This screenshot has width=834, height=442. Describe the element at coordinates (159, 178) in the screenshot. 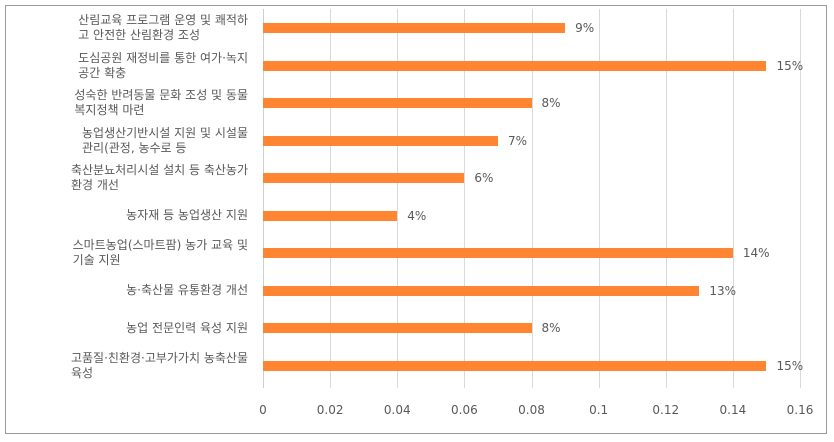

I see `category-label: 축산분뇨처리시설 설치 등 축산농가 환경 개선` at that location.